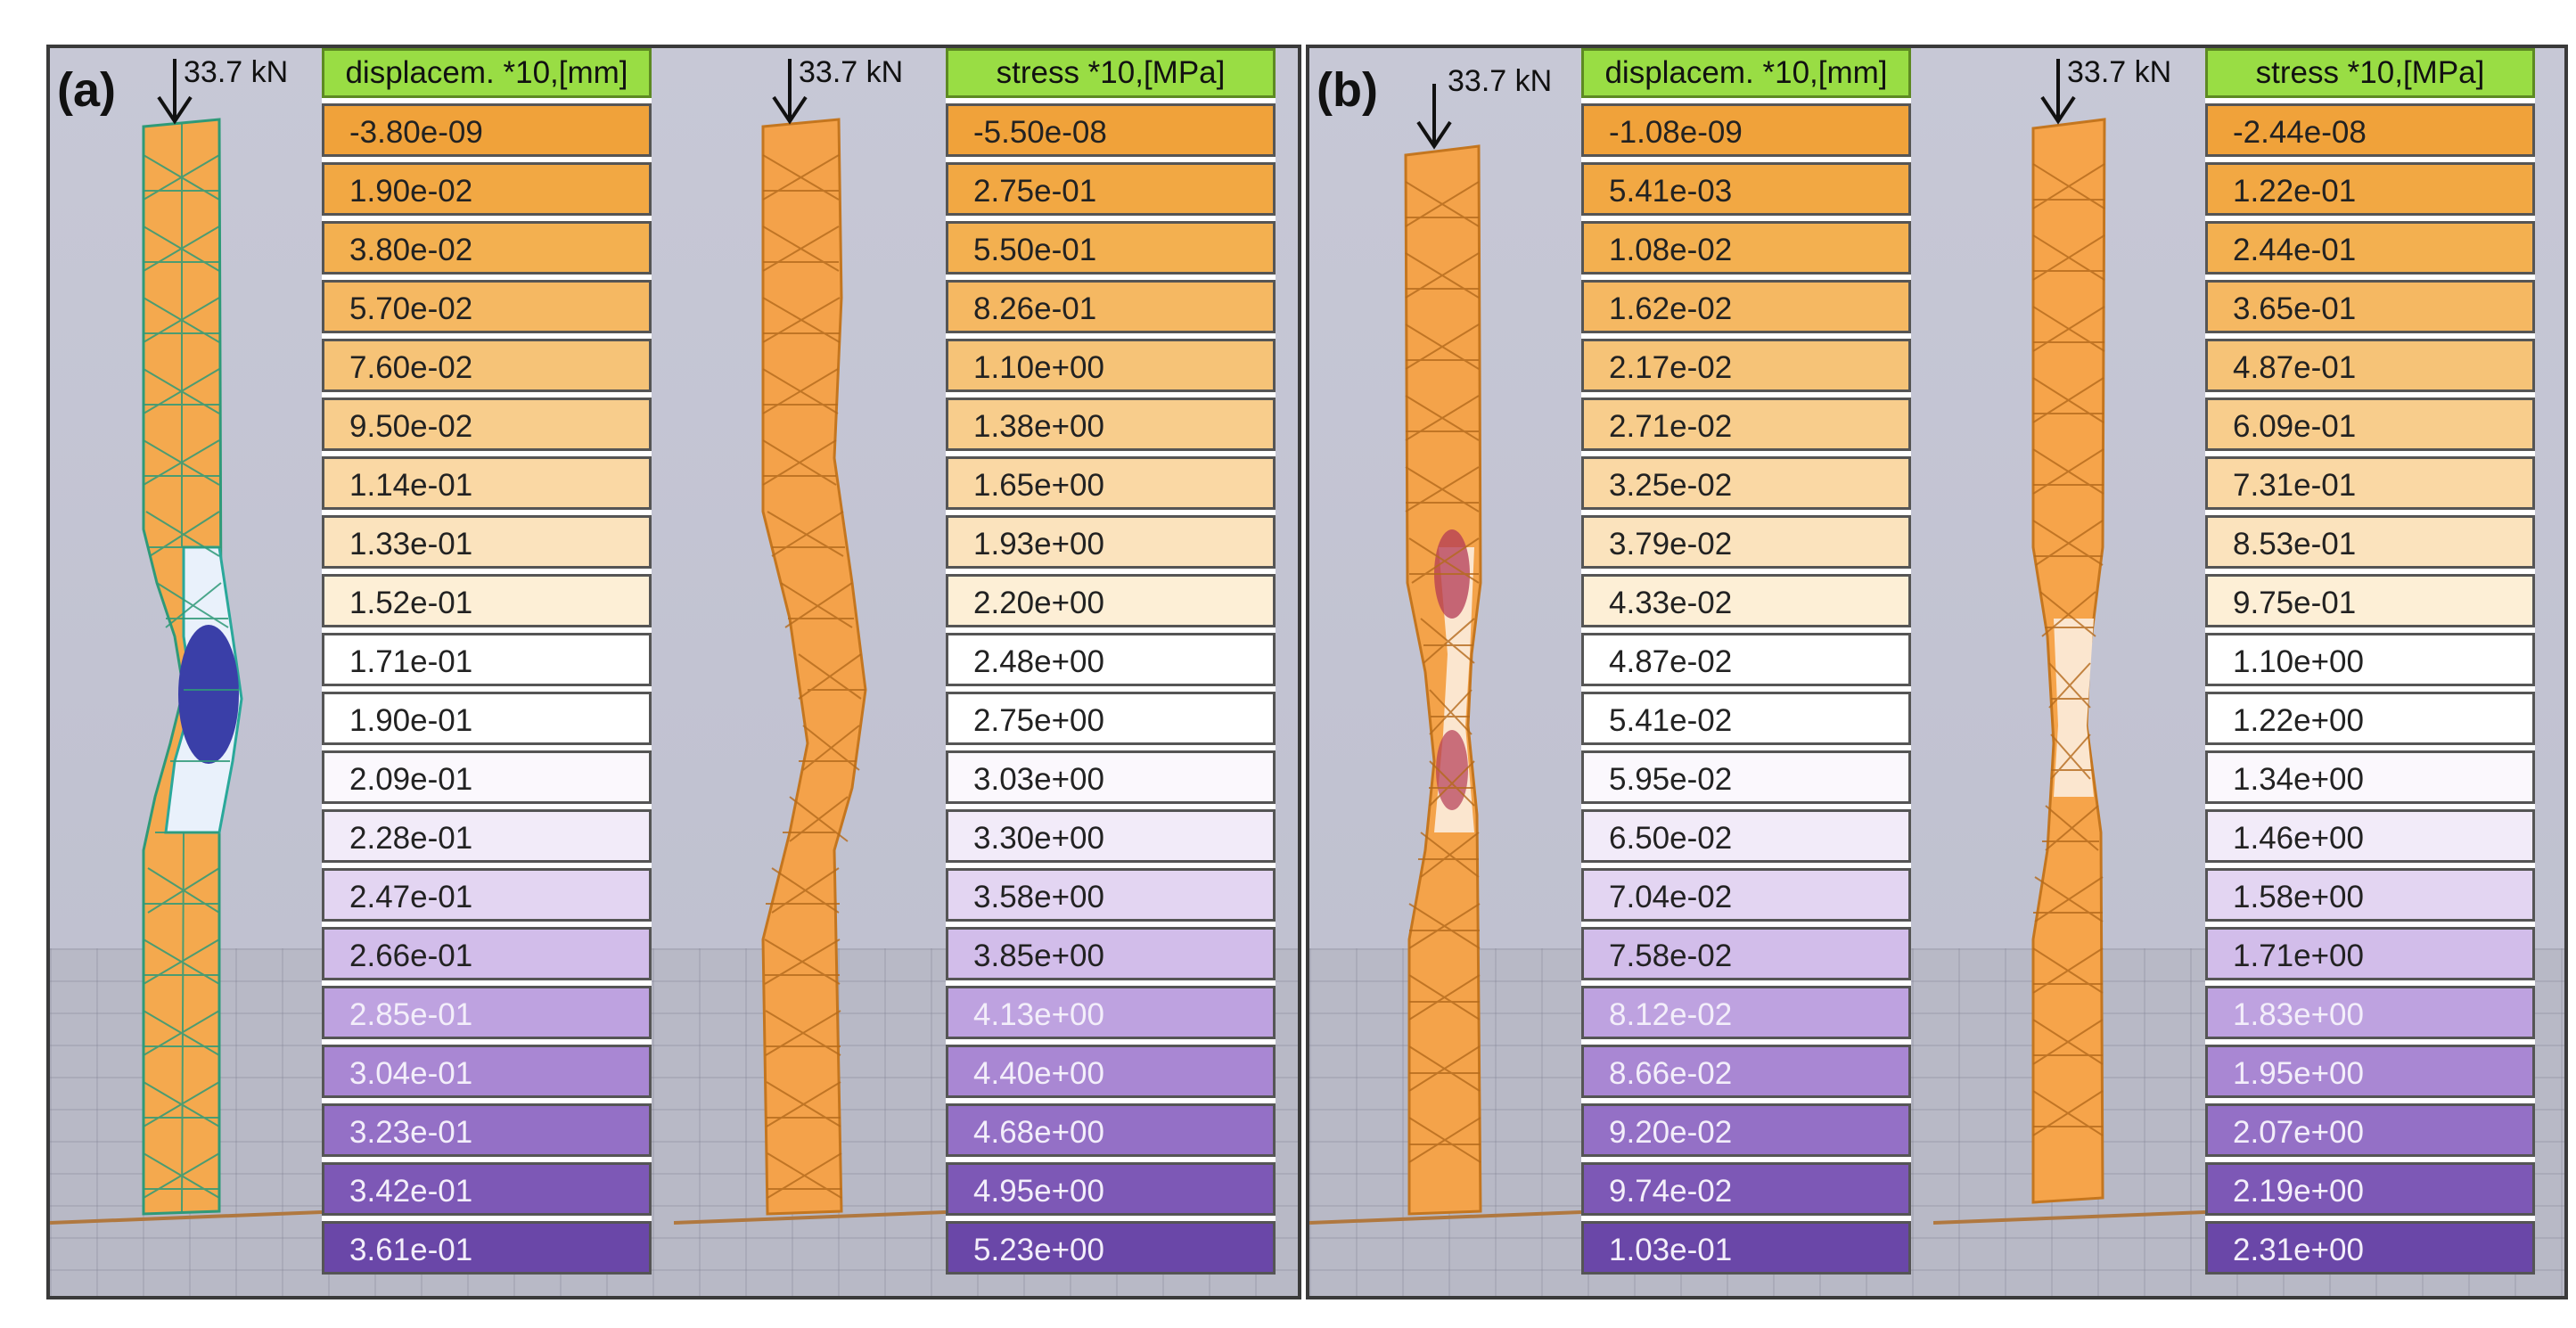 This screenshot has width=2576, height=1328. I want to click on legend-value: 3.79e-02, so click(1746, 542).